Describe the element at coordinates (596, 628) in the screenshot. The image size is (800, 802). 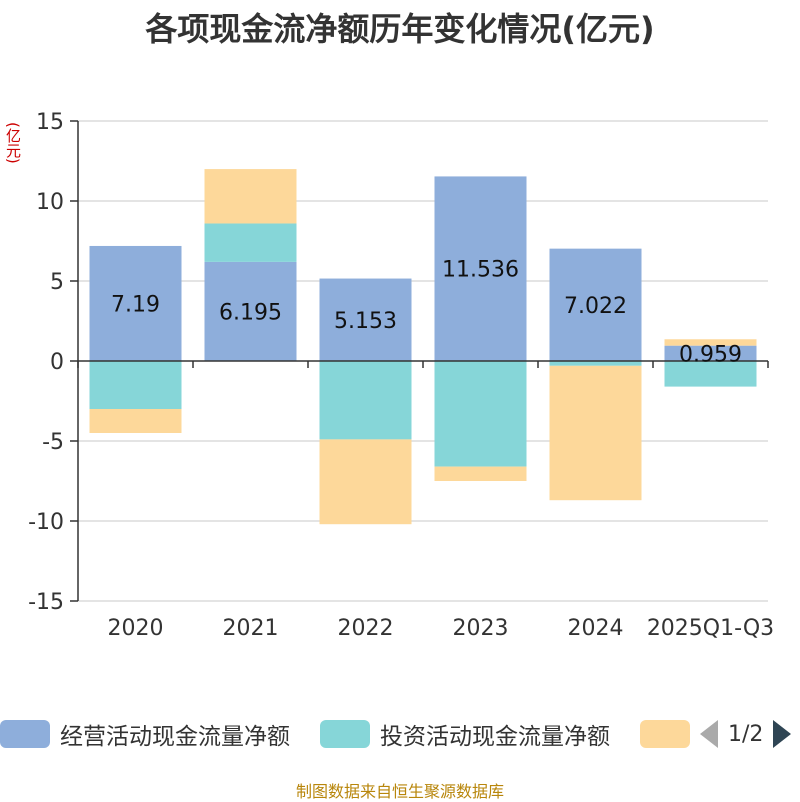
I see `x-tick-label: 2024` at that location.